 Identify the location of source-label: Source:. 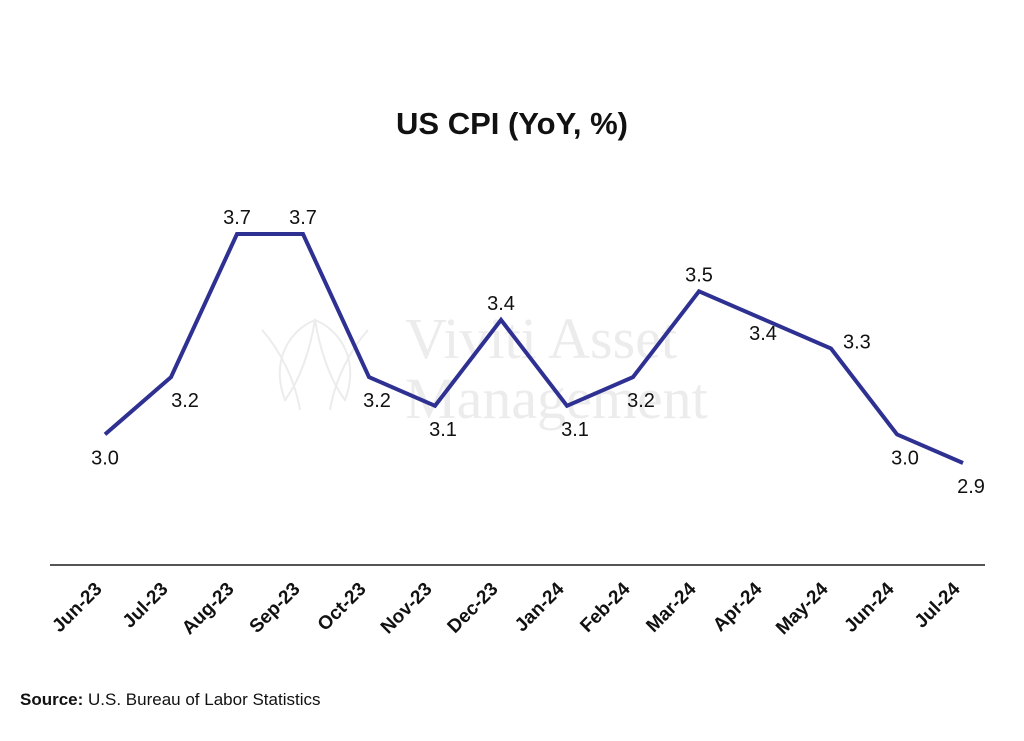
(52, 699).